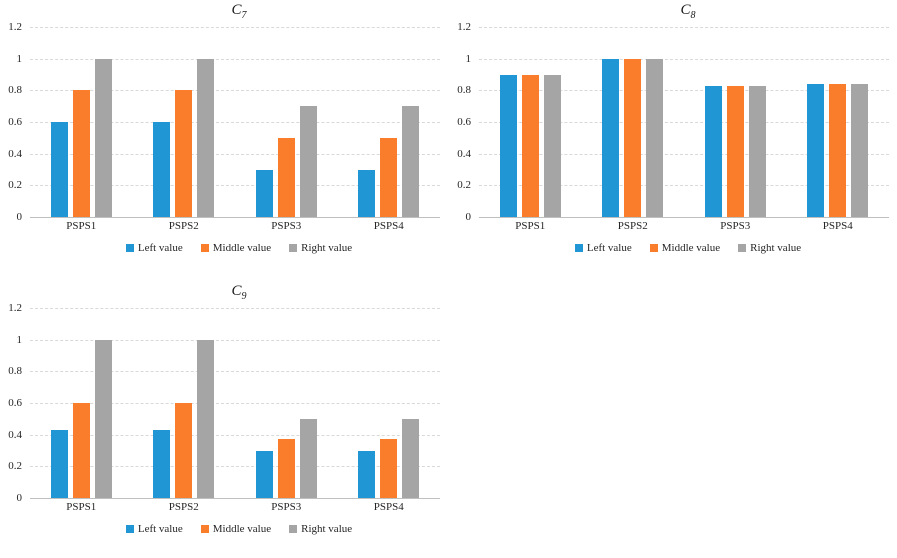  What do you see at coordinates (735, 151) in the screenshot?
I see `bar-middle-psps3` at bounding box center [735, 151].